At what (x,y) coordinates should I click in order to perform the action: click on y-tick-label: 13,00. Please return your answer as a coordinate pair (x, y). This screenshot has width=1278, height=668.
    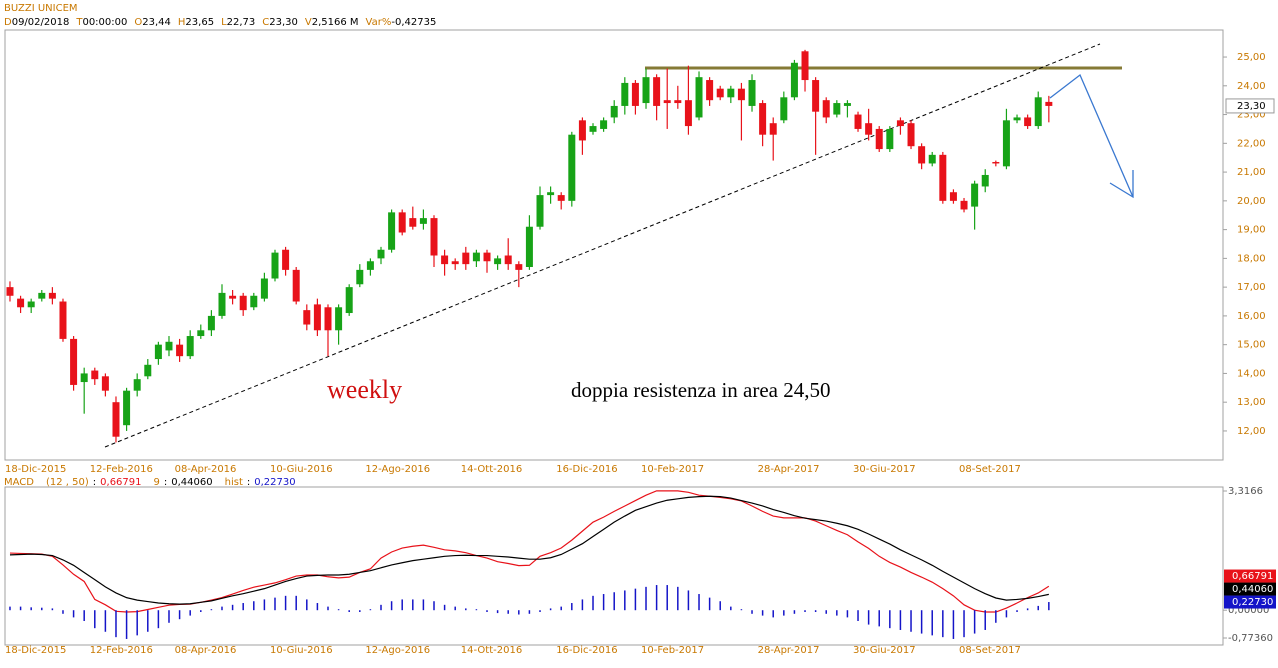
    Looking at the image, I should click on (1251, 402).